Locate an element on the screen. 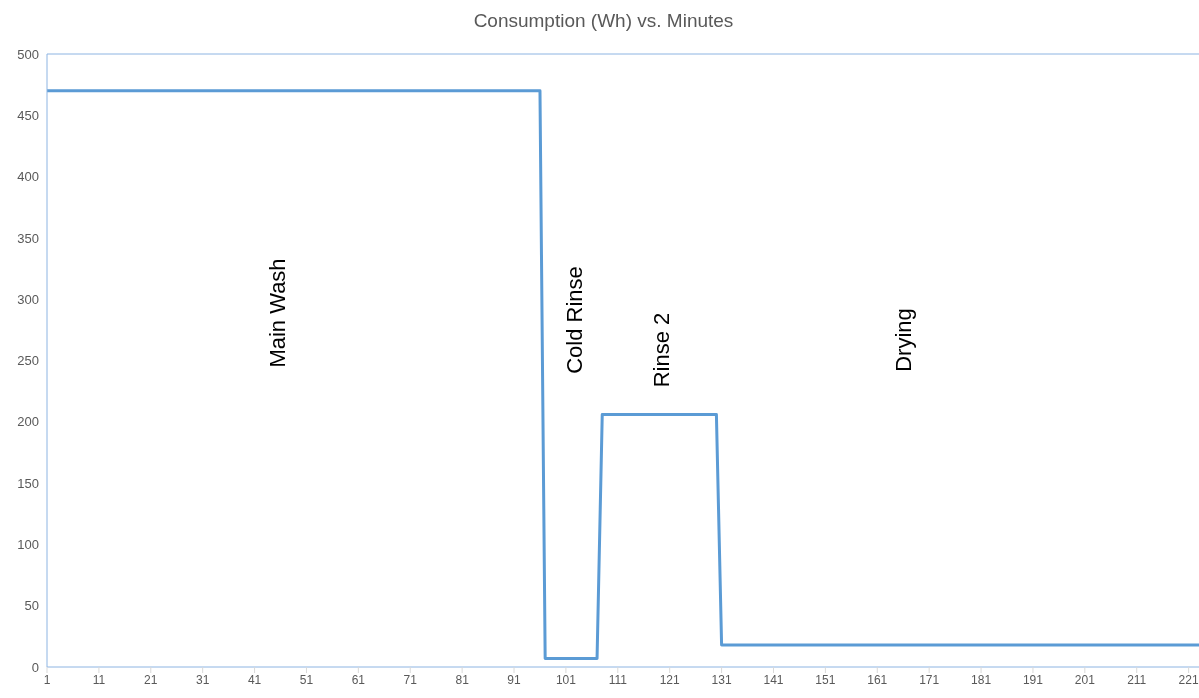 This screenshot has width=1199, height=698. x-tick-label: 121 is located at coordinates (670, 679).